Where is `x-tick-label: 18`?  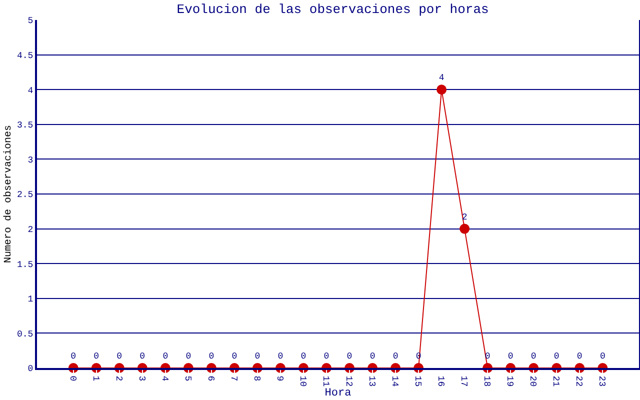
x-tick-label: 18 is located at coordinates (487, 381).